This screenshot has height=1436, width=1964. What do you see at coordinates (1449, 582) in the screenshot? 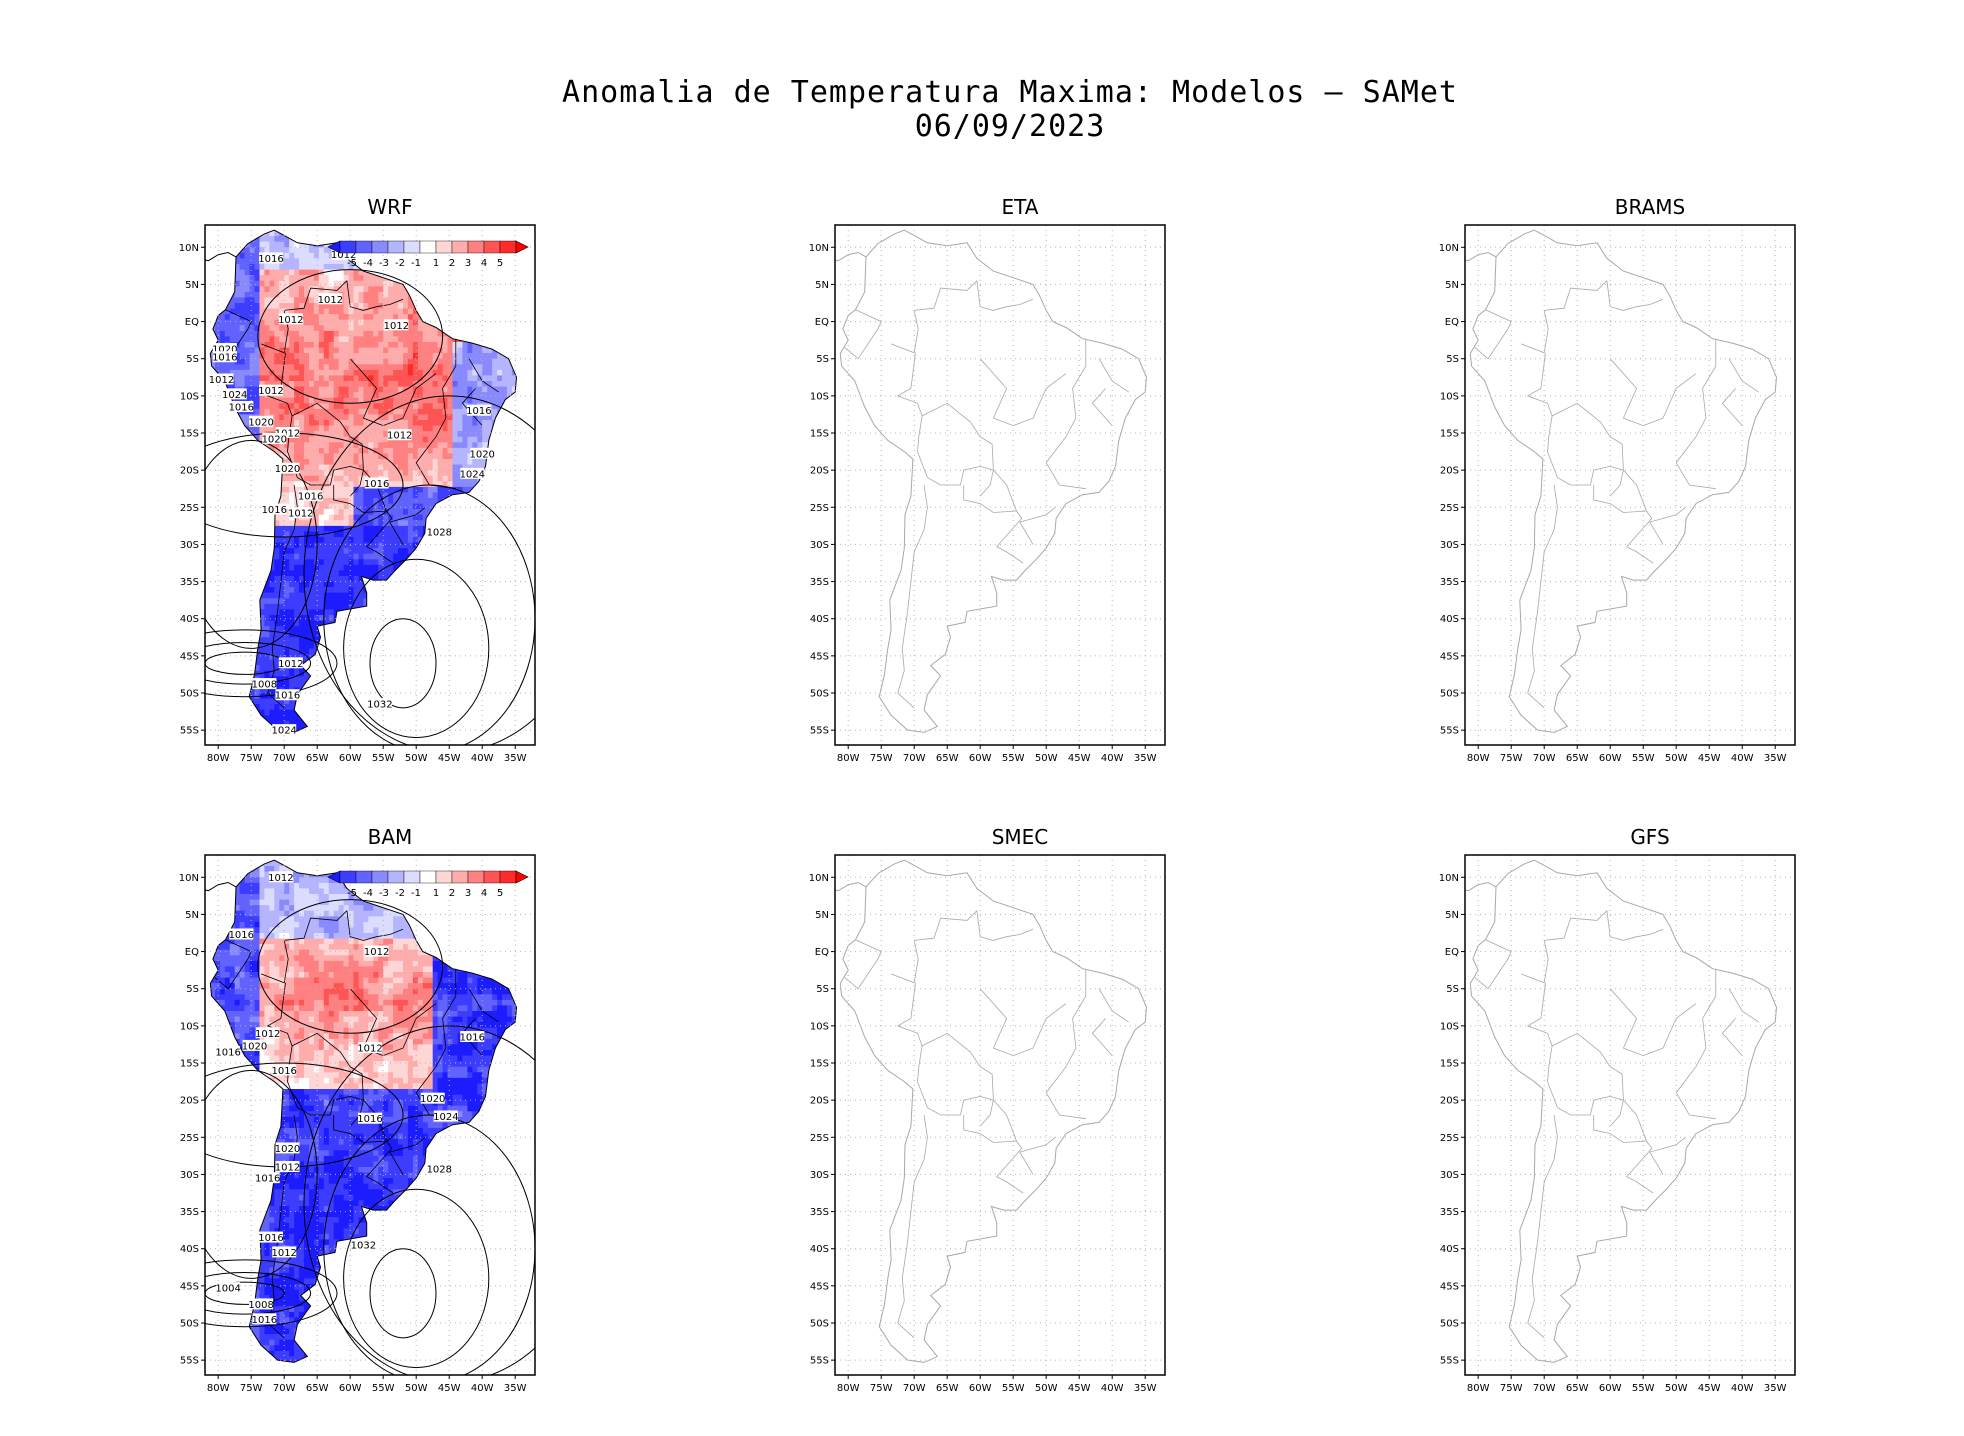
I see `lat-label: 35S` at bounding box center [1449, 582].